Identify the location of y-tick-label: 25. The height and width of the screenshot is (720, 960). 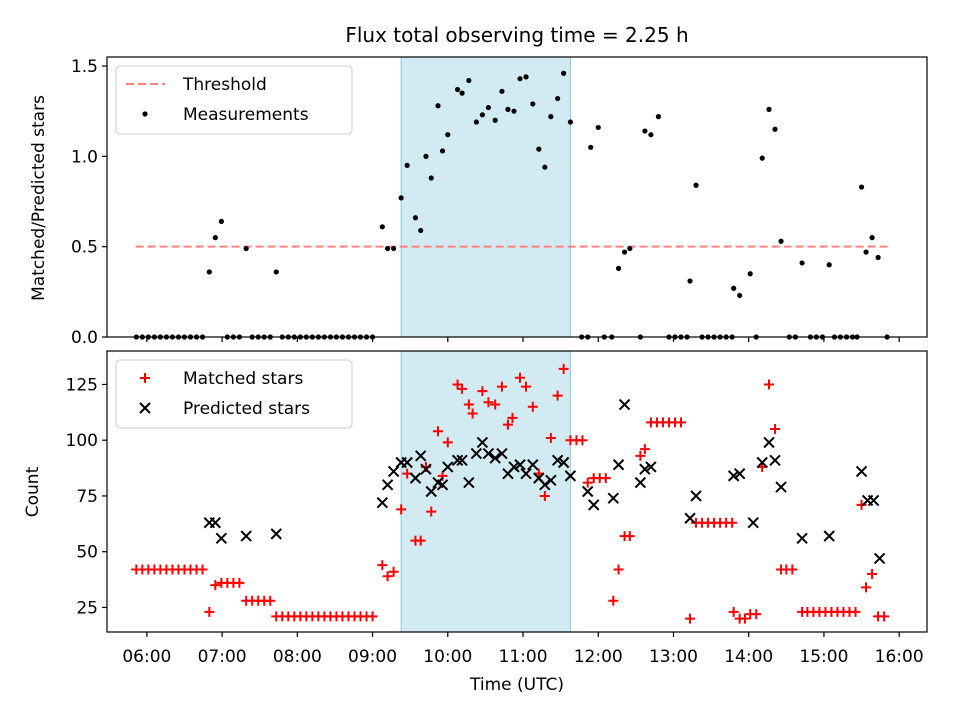
(87, 608).